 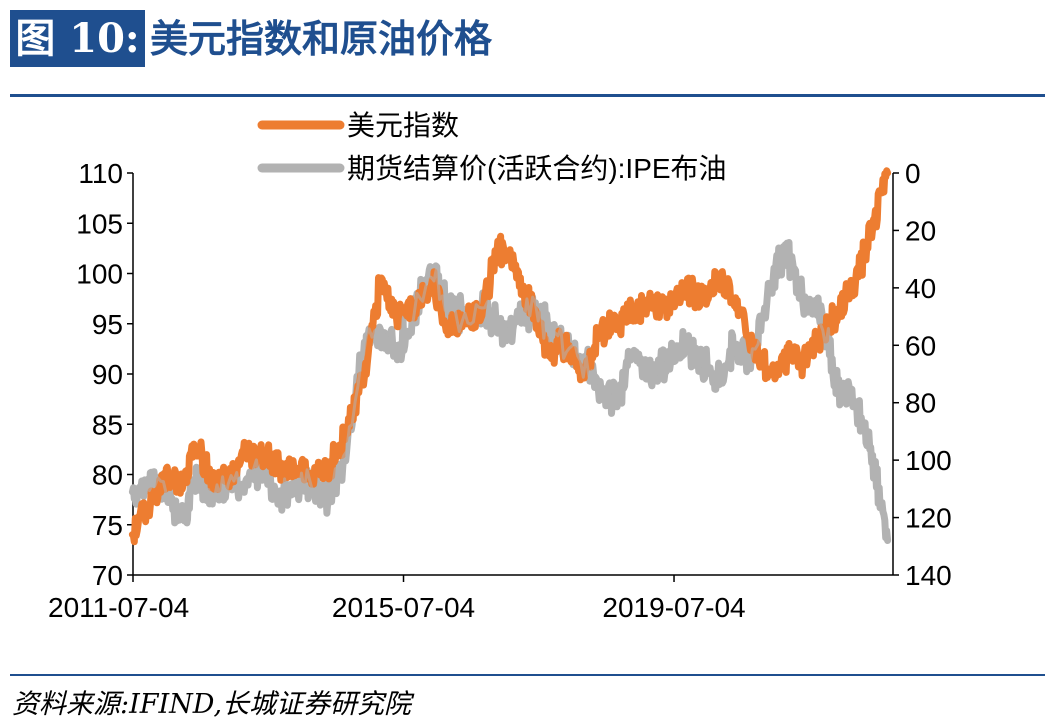 I want to click on chart-legend: 美元指数 期货结算价(活跃合约):IPE布油, so click(x=492, y=147).